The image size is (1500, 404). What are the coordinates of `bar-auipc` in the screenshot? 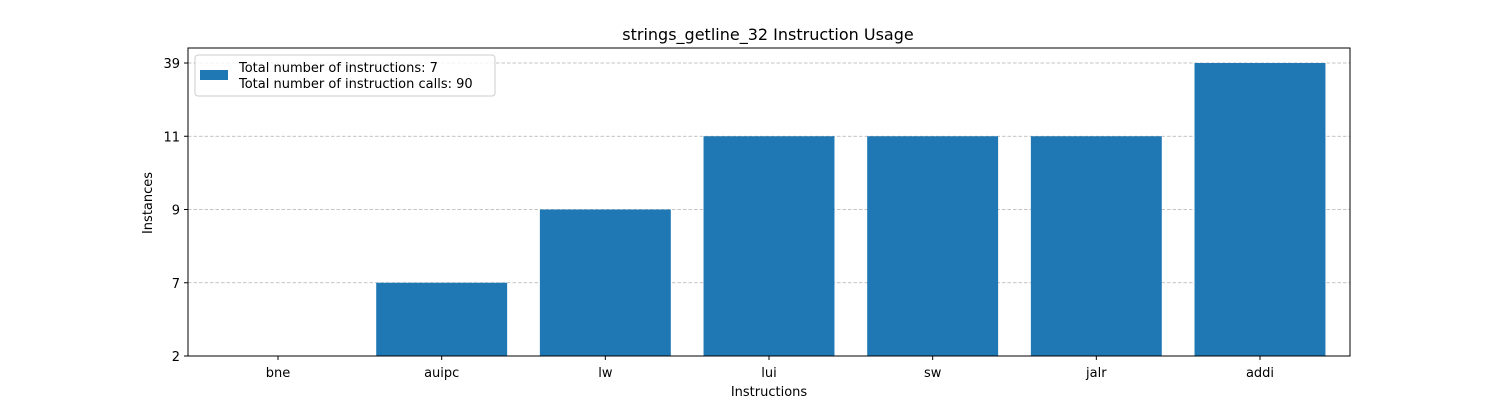 It's located at (442, 319).